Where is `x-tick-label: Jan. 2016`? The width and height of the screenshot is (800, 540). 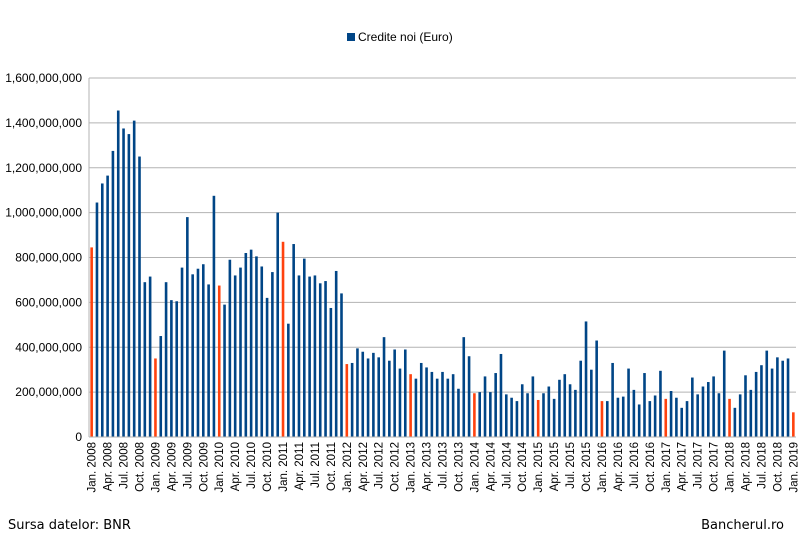 x-tick-label: Jan. 2016 is located at coordinates (603, 467).